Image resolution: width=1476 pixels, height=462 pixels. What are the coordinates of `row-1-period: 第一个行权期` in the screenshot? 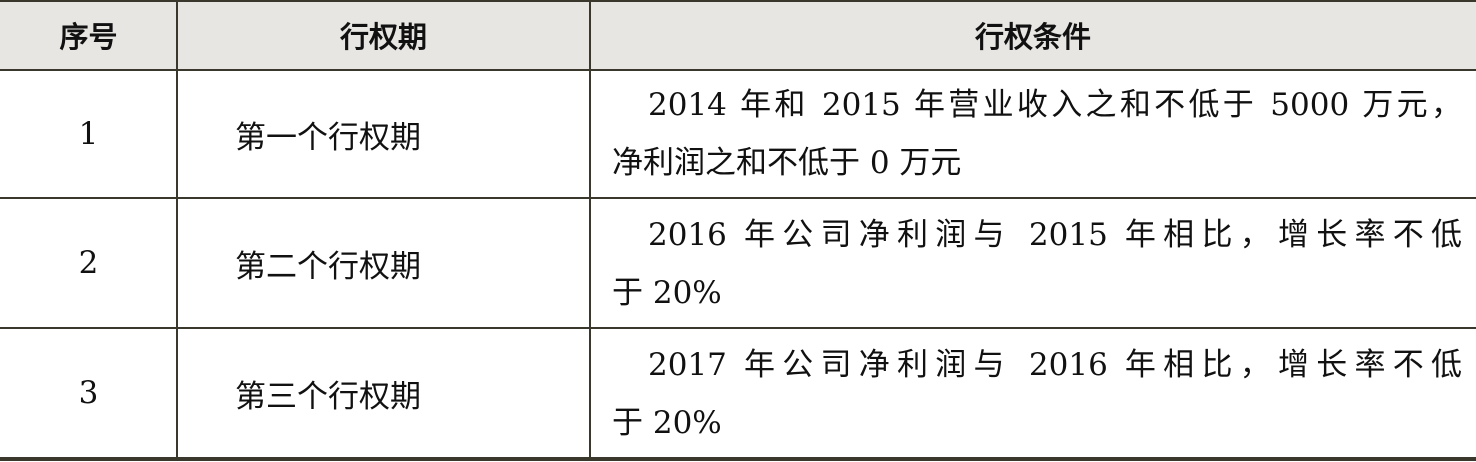 It's located at (328, 137).